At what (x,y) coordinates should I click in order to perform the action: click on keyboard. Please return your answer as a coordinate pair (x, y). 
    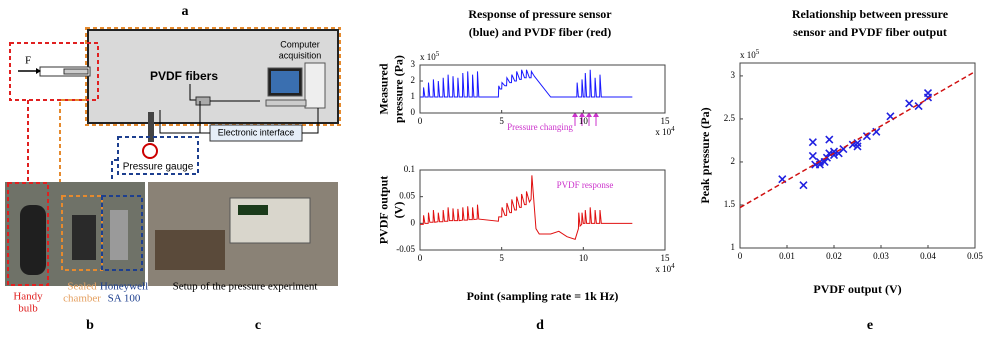
    Looking at the image, I should click on (286, 103).